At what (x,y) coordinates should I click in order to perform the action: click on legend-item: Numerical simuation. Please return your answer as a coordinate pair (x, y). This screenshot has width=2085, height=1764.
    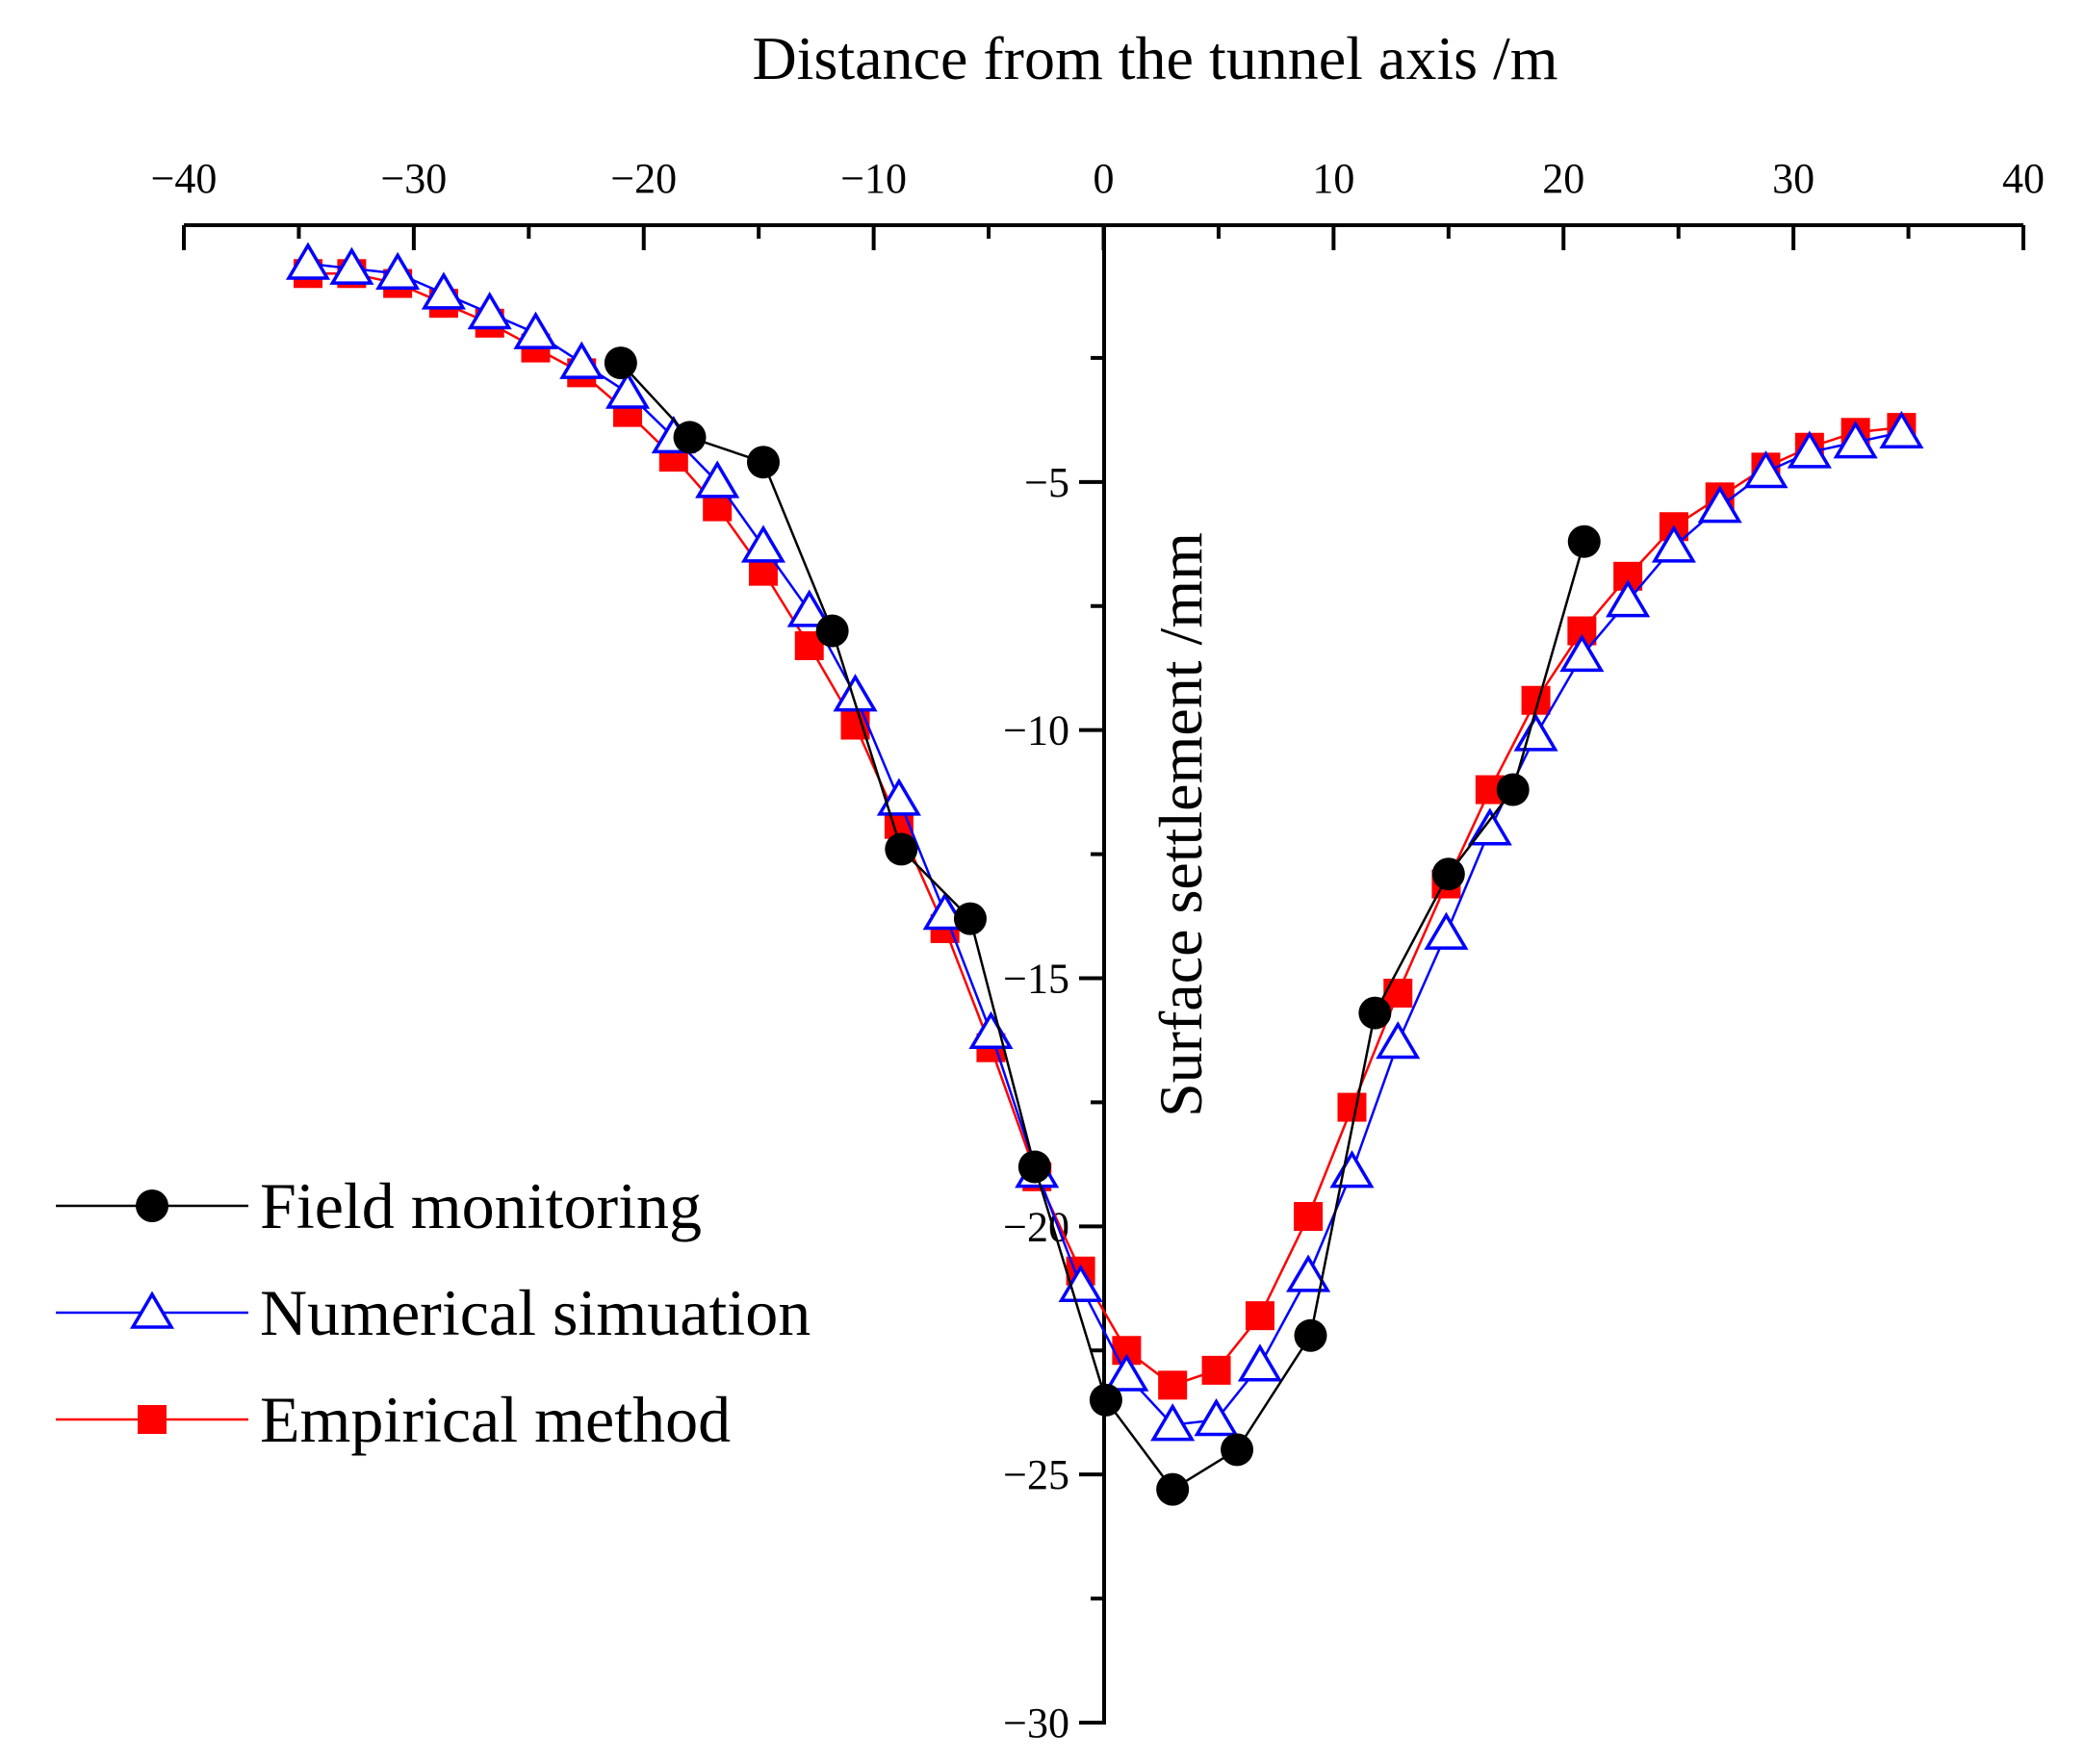
    Looking at the image, I should click on (434, 1312).